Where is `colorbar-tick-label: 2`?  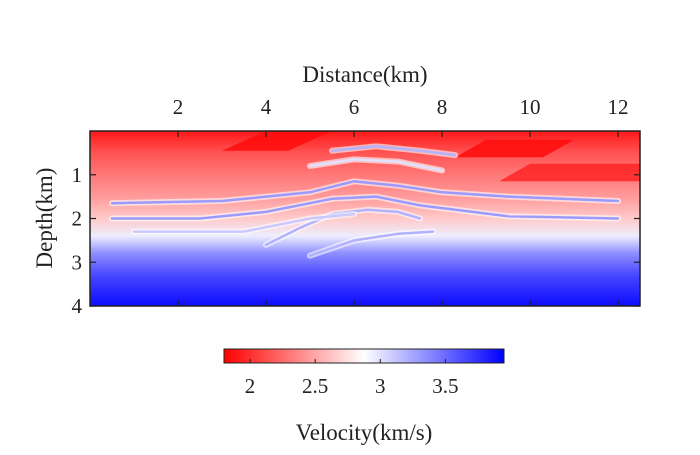
colorbar-tick-label: 2 is located at coordinates (250, 386).